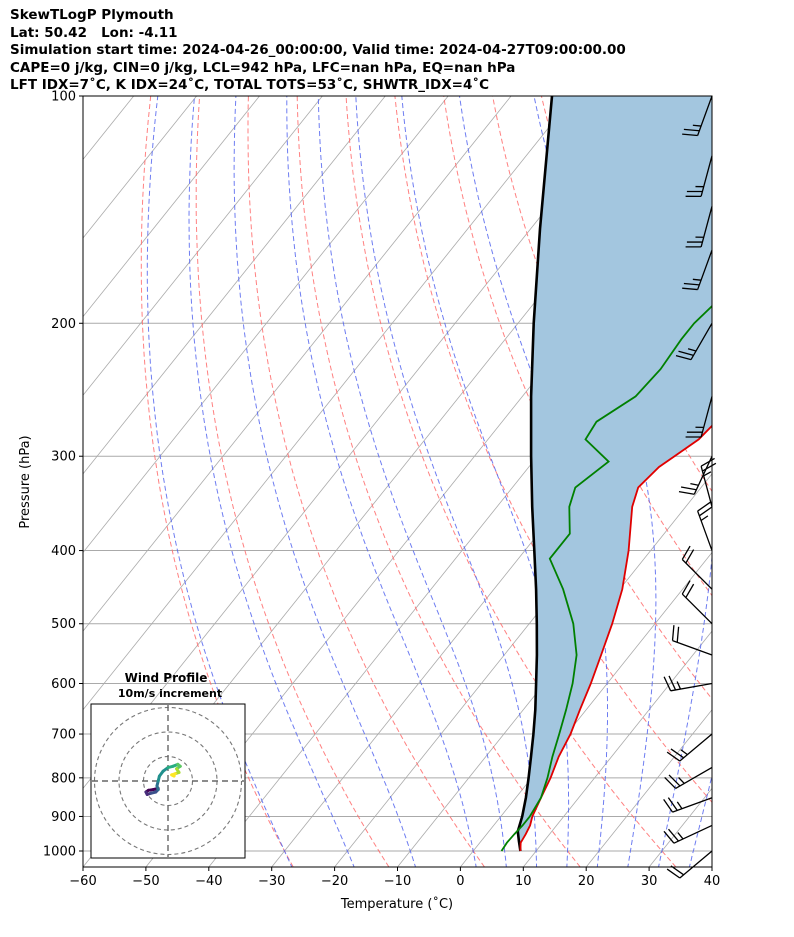  I want to click on hodograph-title: Wind Profile, so click(166, 678).